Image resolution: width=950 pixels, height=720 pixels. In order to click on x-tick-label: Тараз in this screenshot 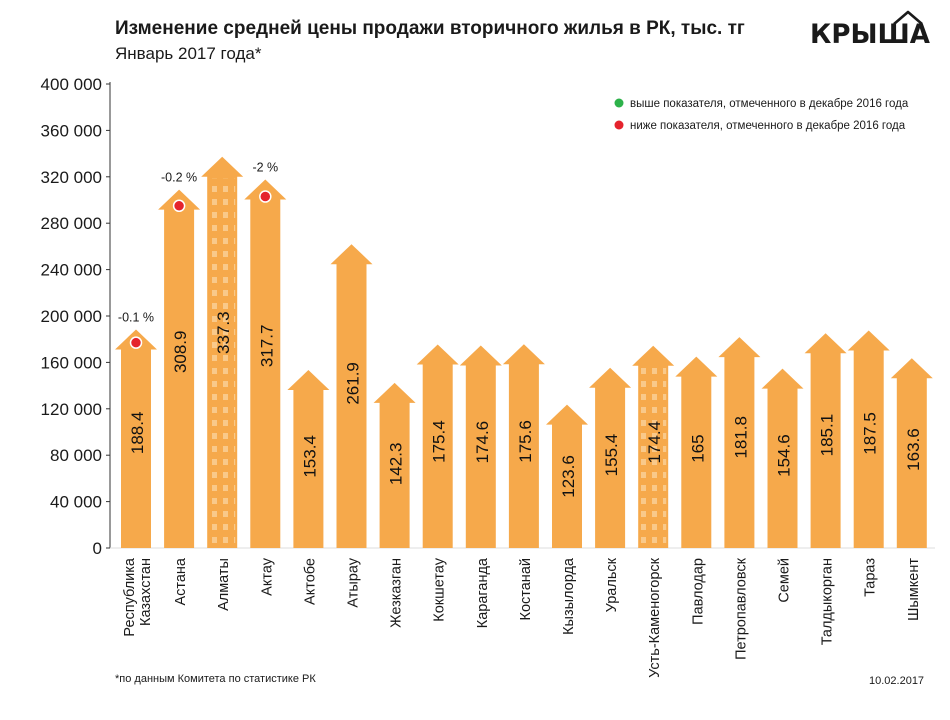, I will do `click(871, 577)`.